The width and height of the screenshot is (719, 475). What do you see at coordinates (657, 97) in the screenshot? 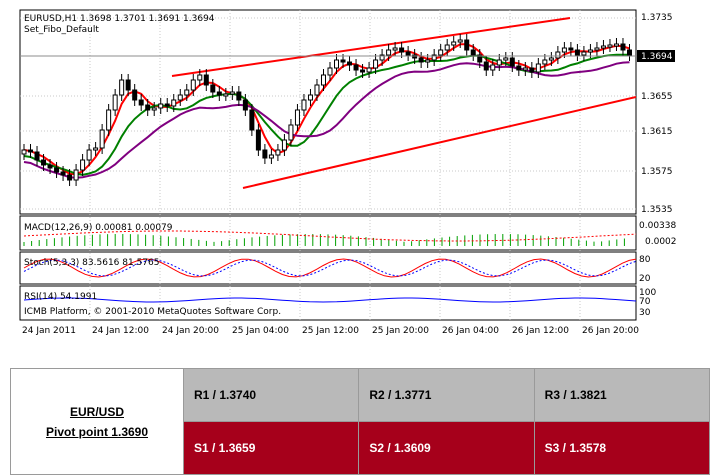
I see `price-tick: 1.3655` at bounding box center [657, 97].